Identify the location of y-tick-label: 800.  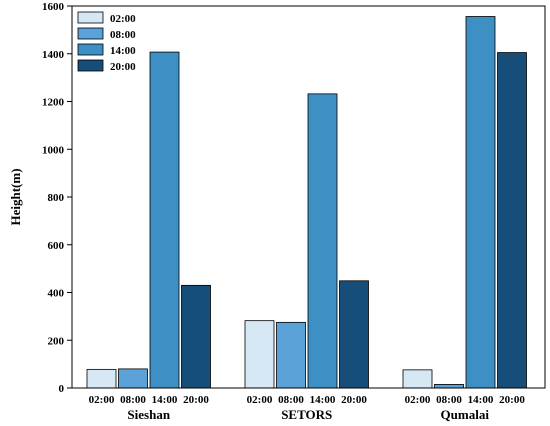
(56, 198).